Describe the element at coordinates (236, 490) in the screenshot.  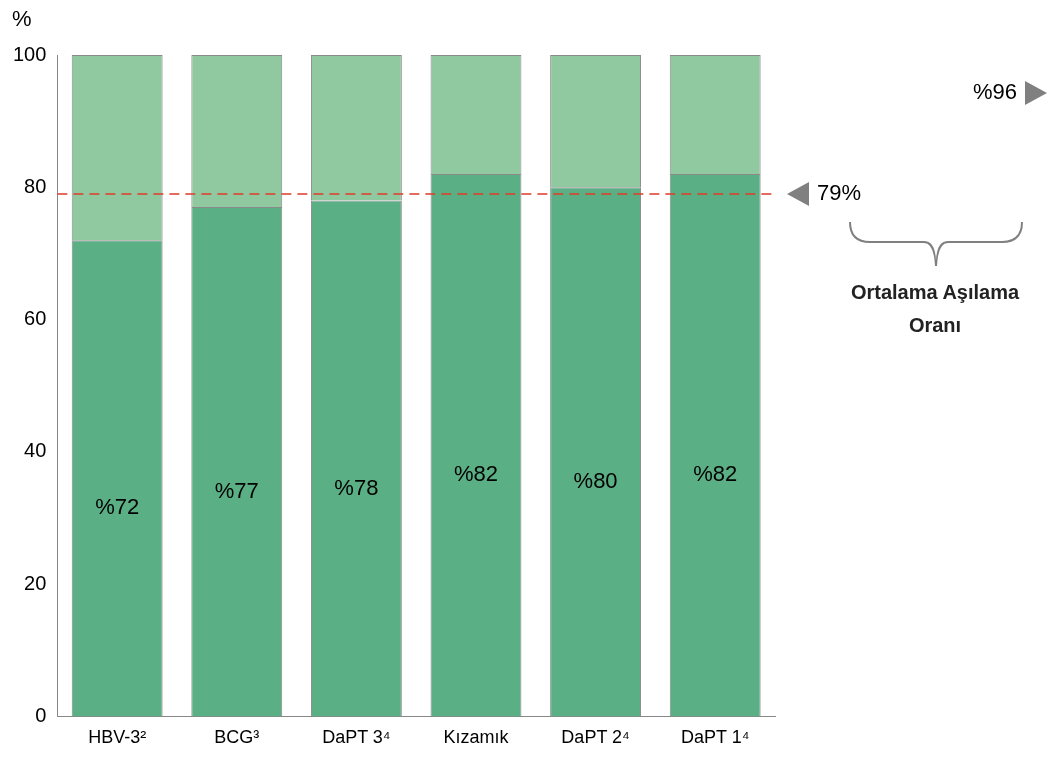
I see `data-label: %77` at that location.